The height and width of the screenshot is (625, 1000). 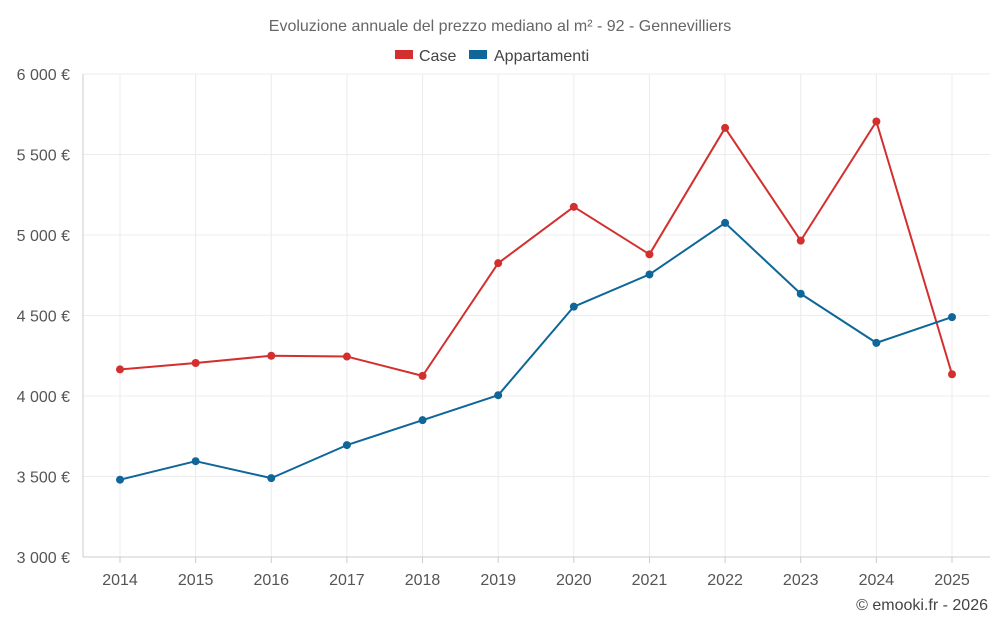 I want to click on point-appartamenti-2019, so click(x=498, y=395).